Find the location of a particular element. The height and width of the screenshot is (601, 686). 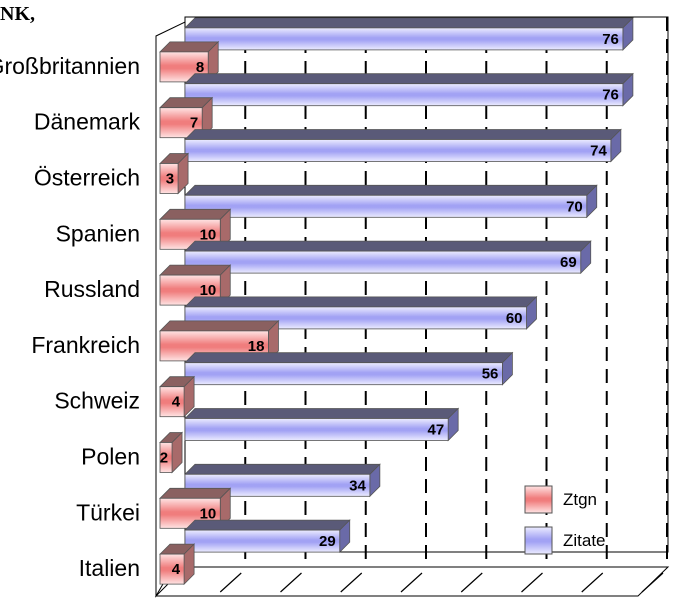

category-label-schweiz: Schweiz is located at coordinates (97, 401).